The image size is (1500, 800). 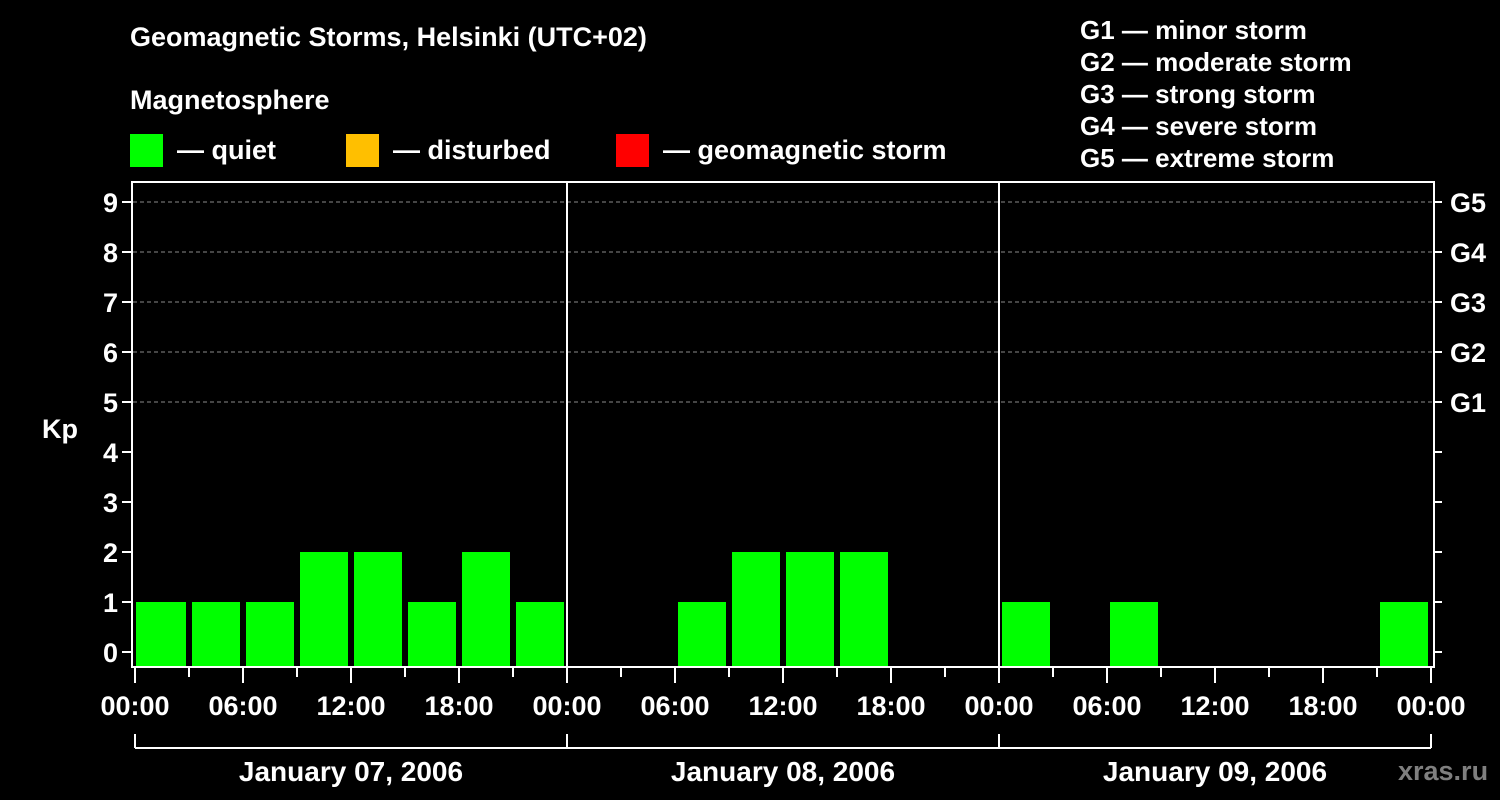 I want to click on y-tick-label: 9, so click(x=110, y=203).